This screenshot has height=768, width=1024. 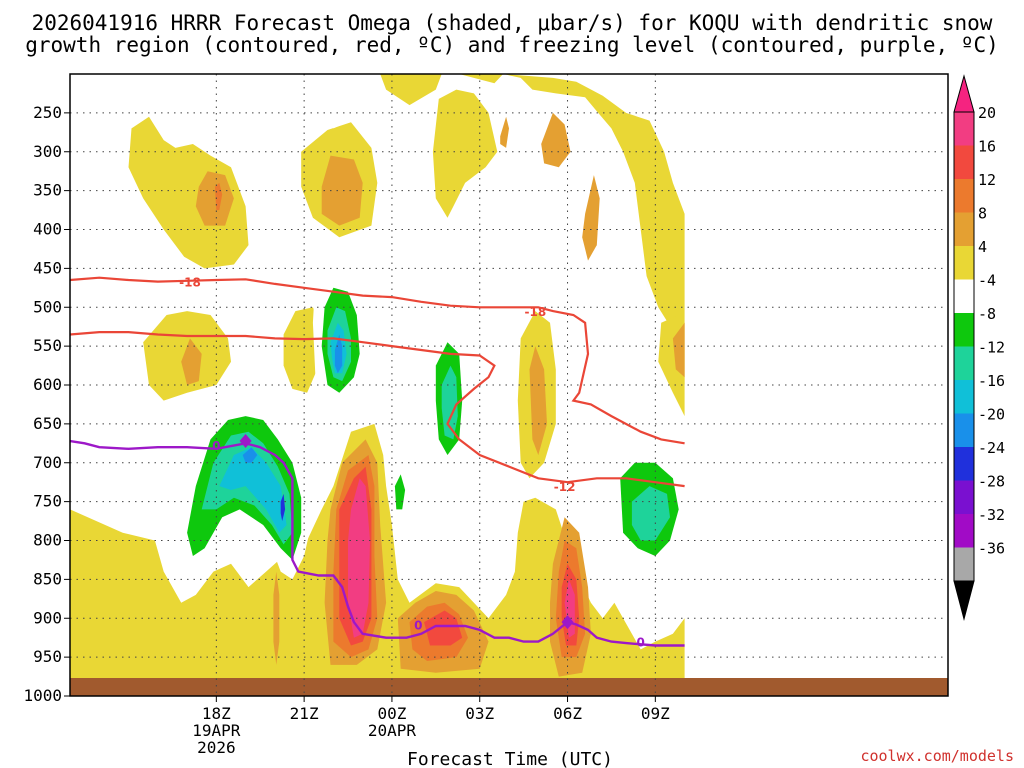 What do you see at coordinates (47, 540) in the screenshot?
I see `y-tick-label-800: 800` at bounding box center [47, 540].